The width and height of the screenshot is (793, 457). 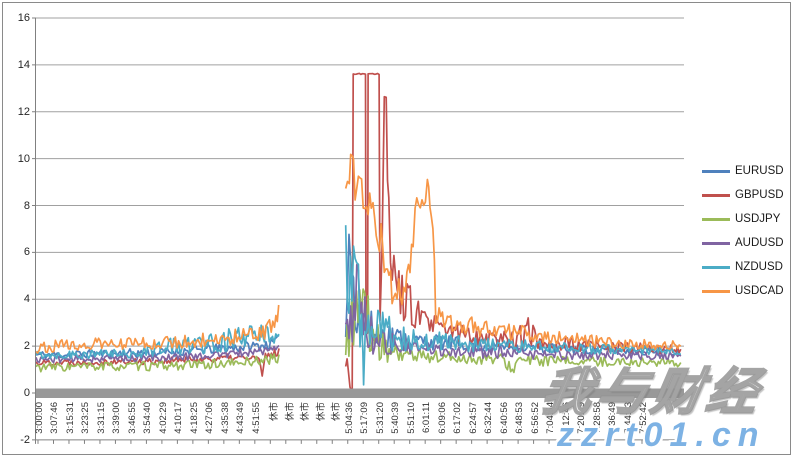 I want to click on legend-item-USDCAD: USDCAD, so click(x=743, y=291).